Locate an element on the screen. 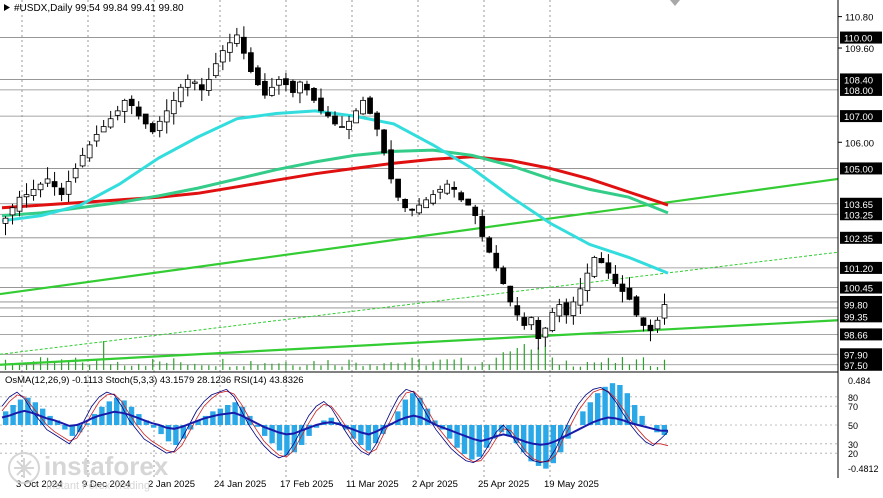 The image size is (883, 498). header-arrow-icon is located at coordinates (7, 7).